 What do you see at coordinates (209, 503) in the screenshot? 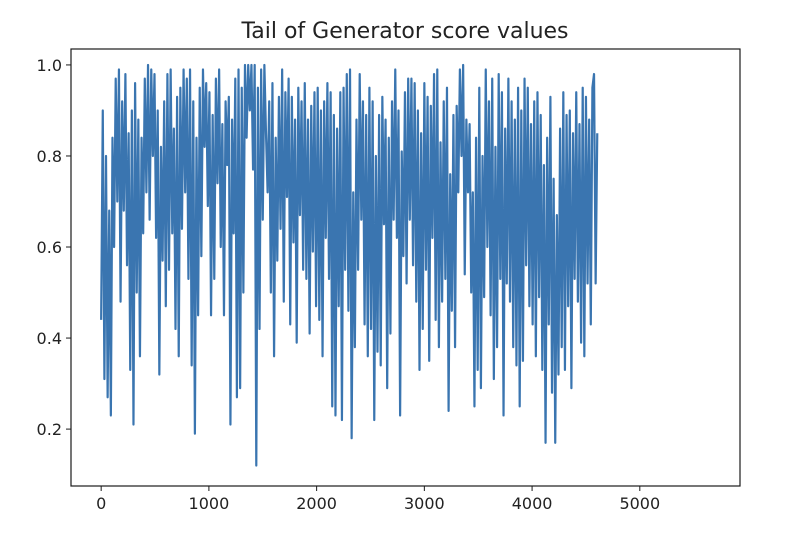
I see `x-tick-label: 1000` at bounding box center [209, 503].